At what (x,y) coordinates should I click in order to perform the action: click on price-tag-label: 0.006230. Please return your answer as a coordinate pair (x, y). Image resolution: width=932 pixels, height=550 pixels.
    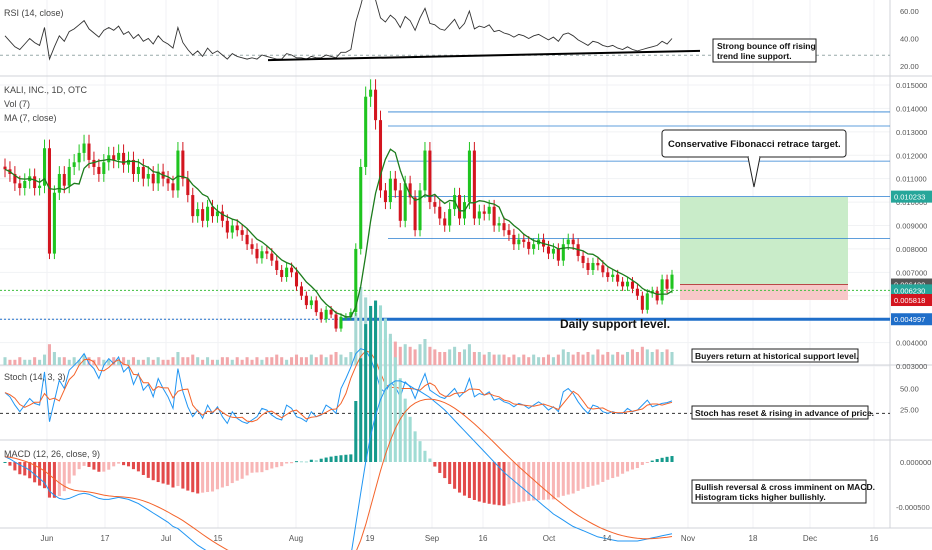
    Looking at the image, I should click on (909, 290).